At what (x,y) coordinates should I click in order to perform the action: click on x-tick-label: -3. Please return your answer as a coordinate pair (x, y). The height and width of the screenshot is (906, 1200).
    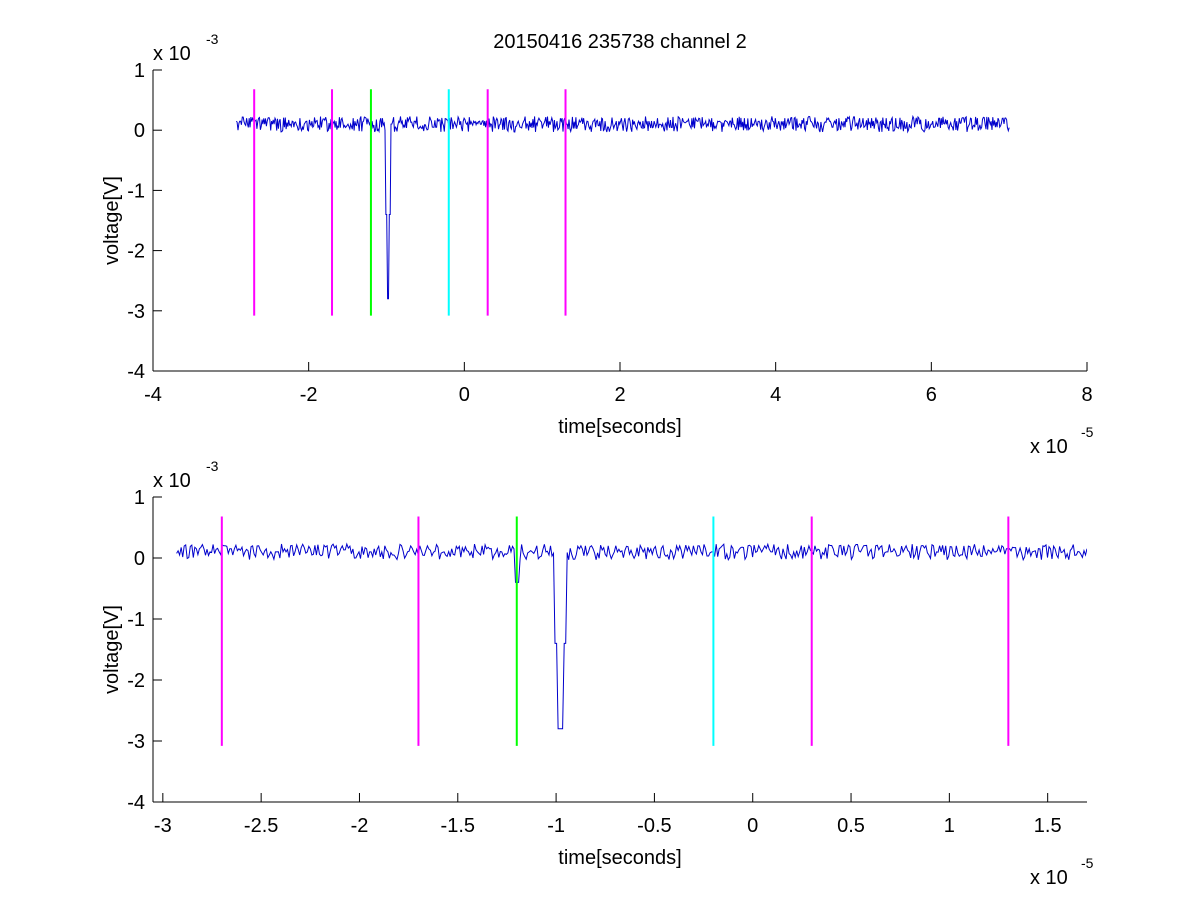
    Looking at the image, I should click on (163, 826).